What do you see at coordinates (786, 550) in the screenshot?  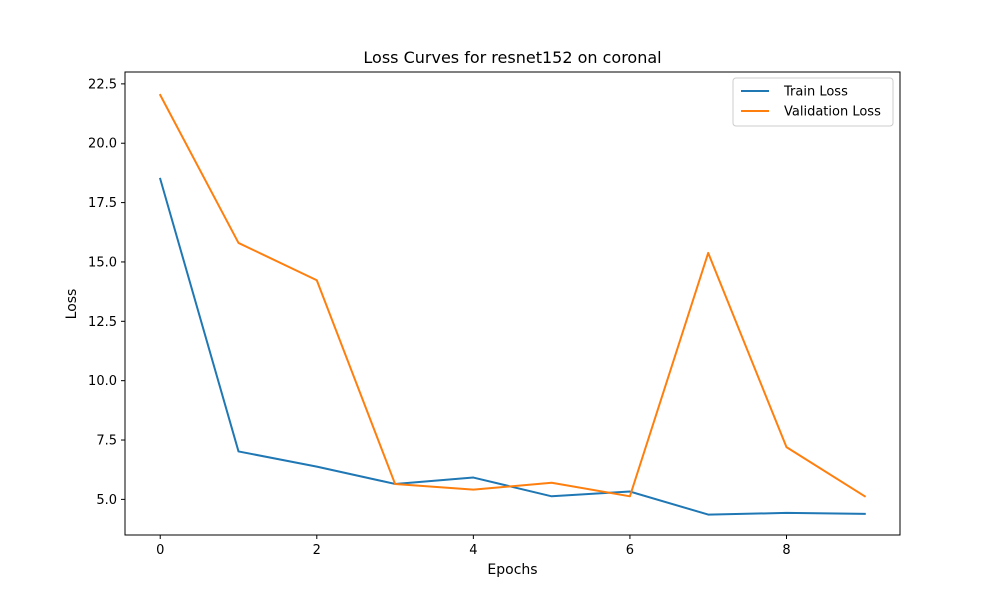 I see `x-tick-label: 8` at bounding box center [786, 550].